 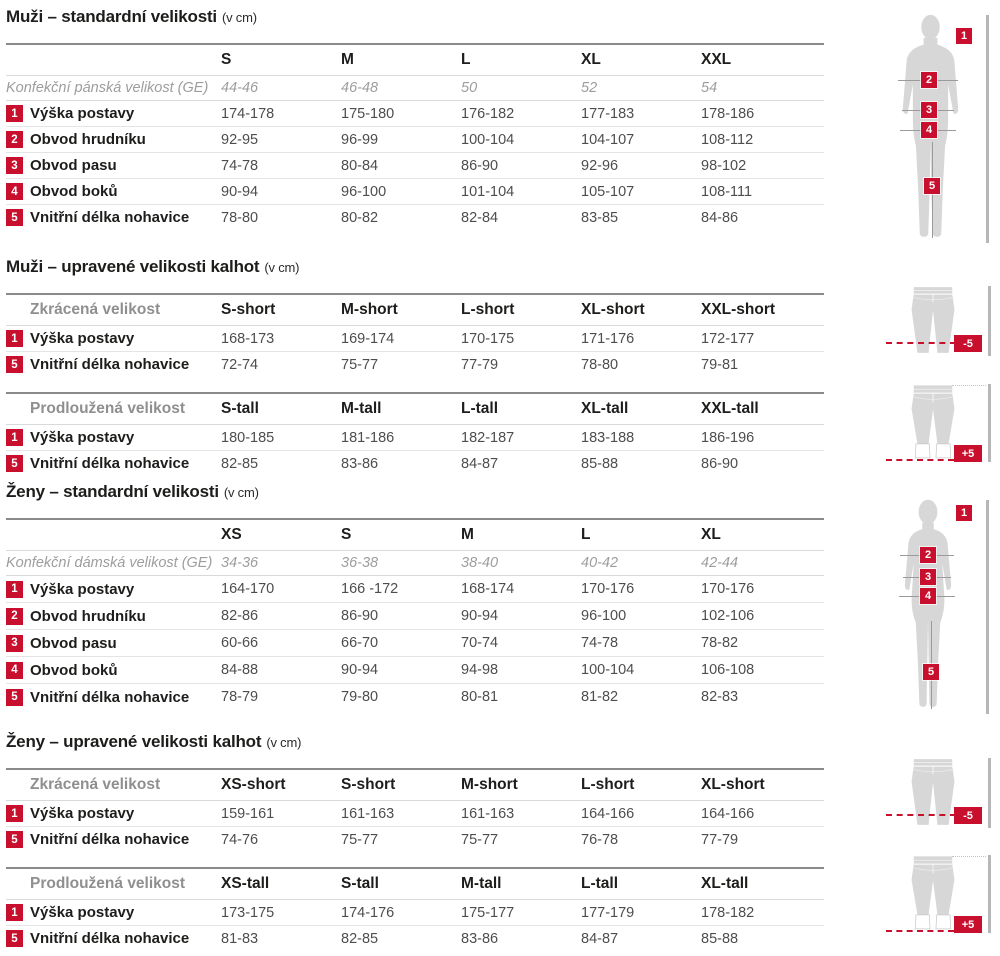 I want to click on size-column-header: S-short, so click(x=401, y=785).